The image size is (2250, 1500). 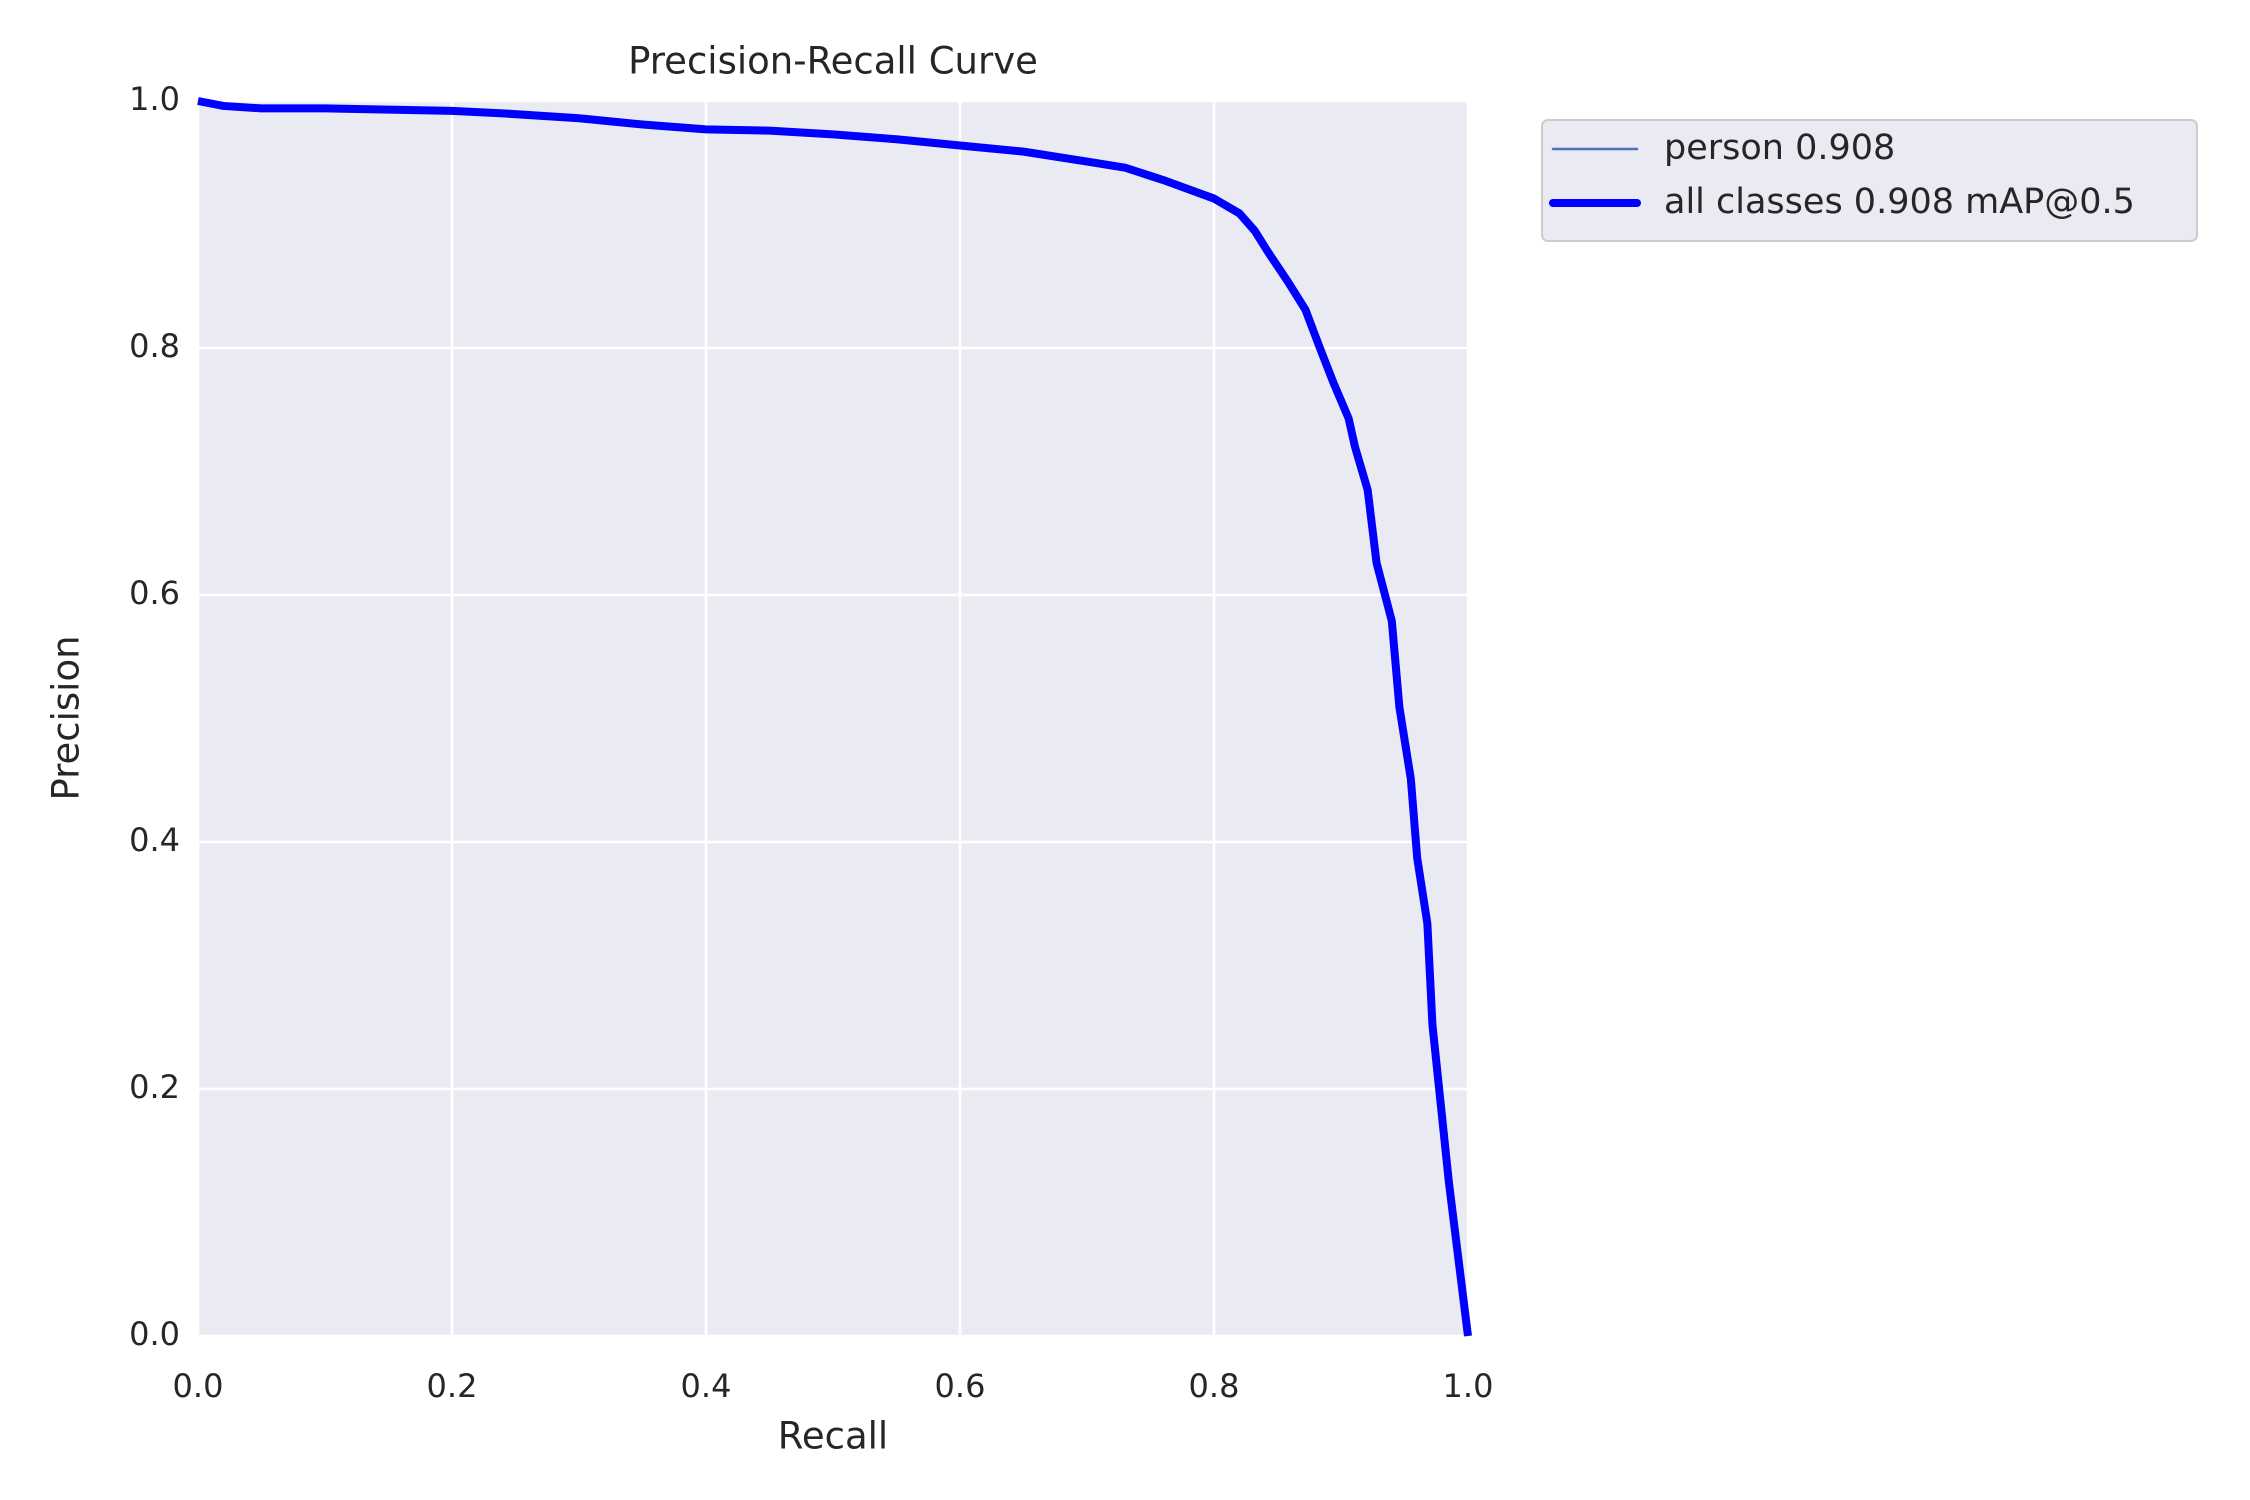 What do you see at coordinates (66, 717) in the screenshot?
I see `y-axis-title: Precision` at bounding box center [66, 717].